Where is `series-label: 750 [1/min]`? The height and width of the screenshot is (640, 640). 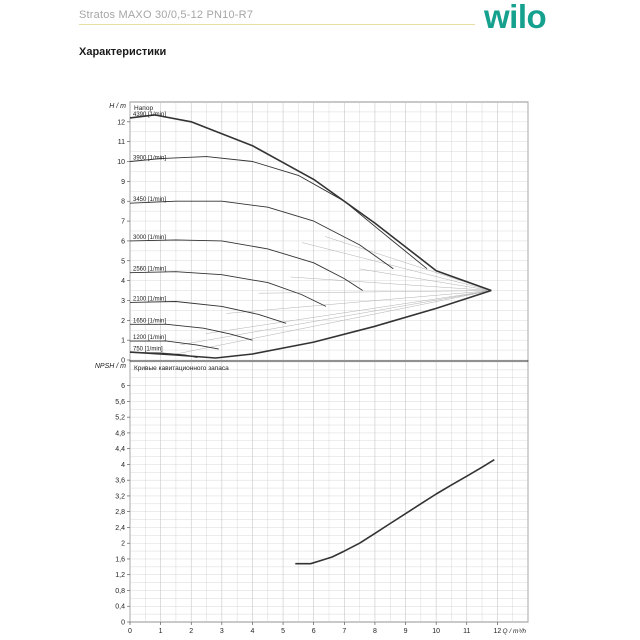 series-label: 750 [1/min] is located at coordinates (148, 349).